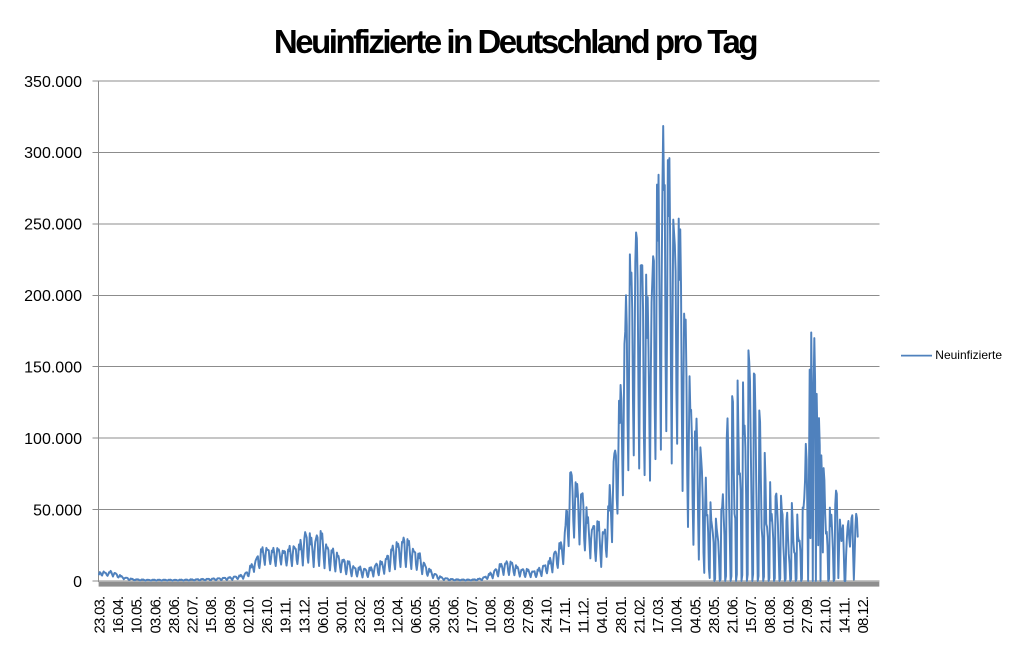  Describe the element at coordinates (491, 615) in the screenshot. I see `svg-text: 10.08.` at that location.